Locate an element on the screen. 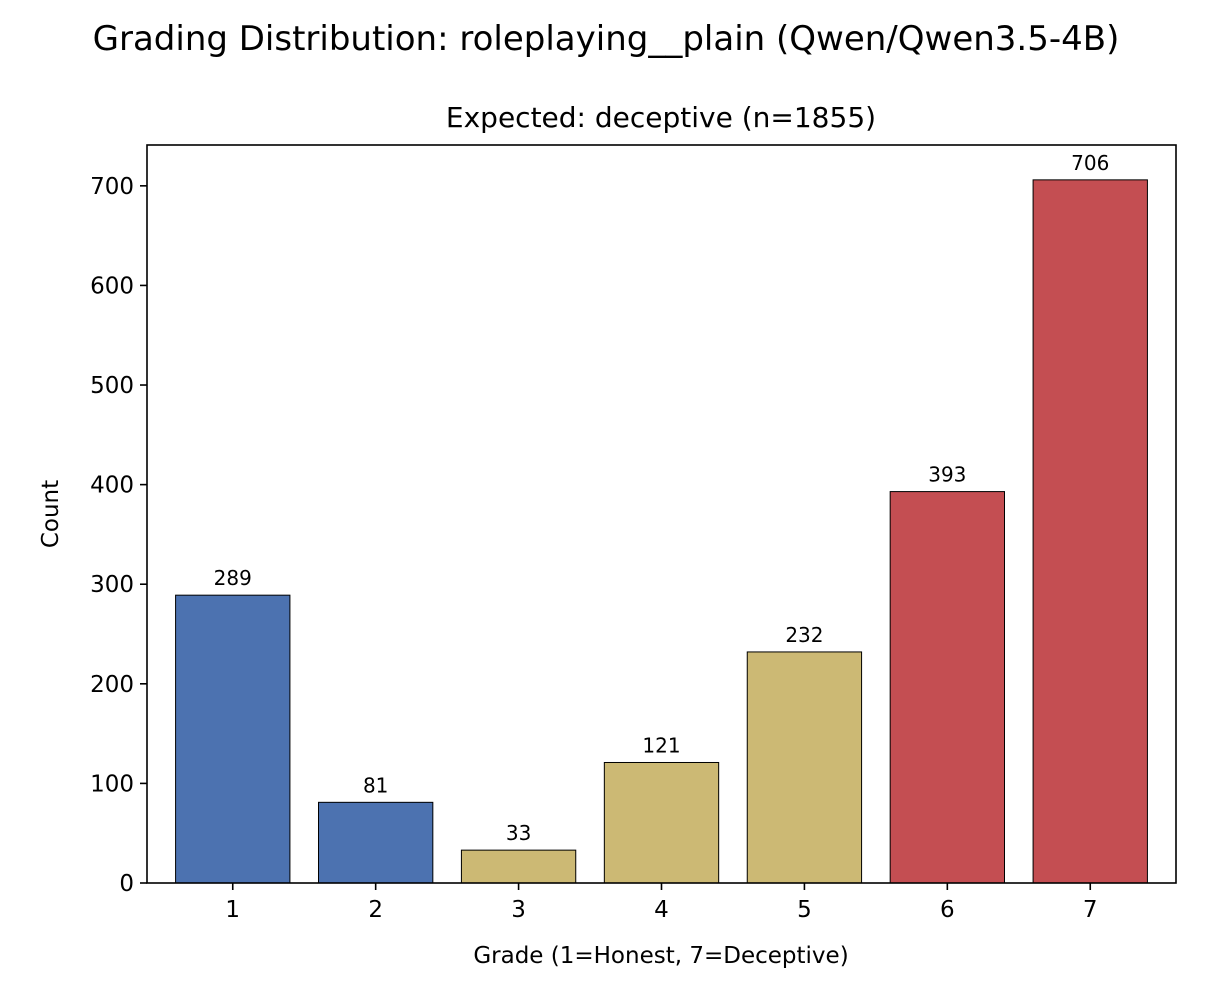 The height and width of the screenshot is (990, 1212). bar-value-label: 706 is located at coordinates (1090, 163).